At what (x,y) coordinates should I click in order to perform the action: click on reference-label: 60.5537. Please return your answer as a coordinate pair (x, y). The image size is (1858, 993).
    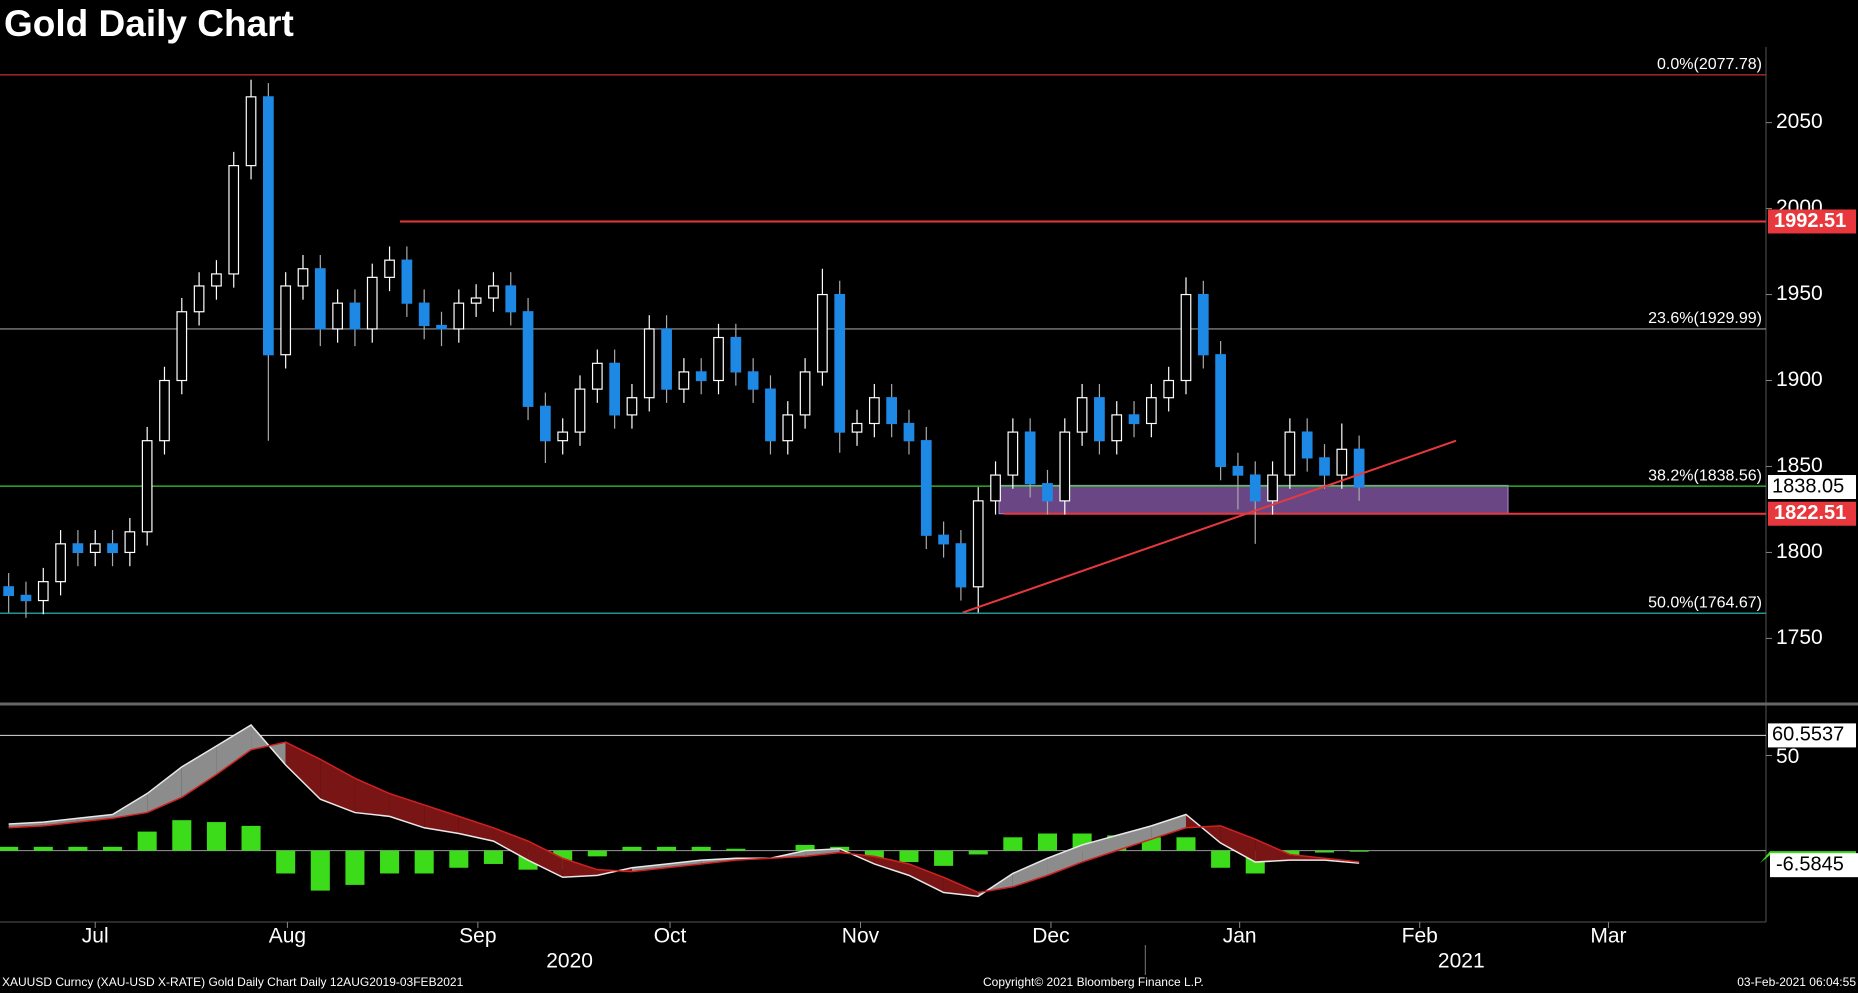
    Looking at the image, I should click on (1808, 735).